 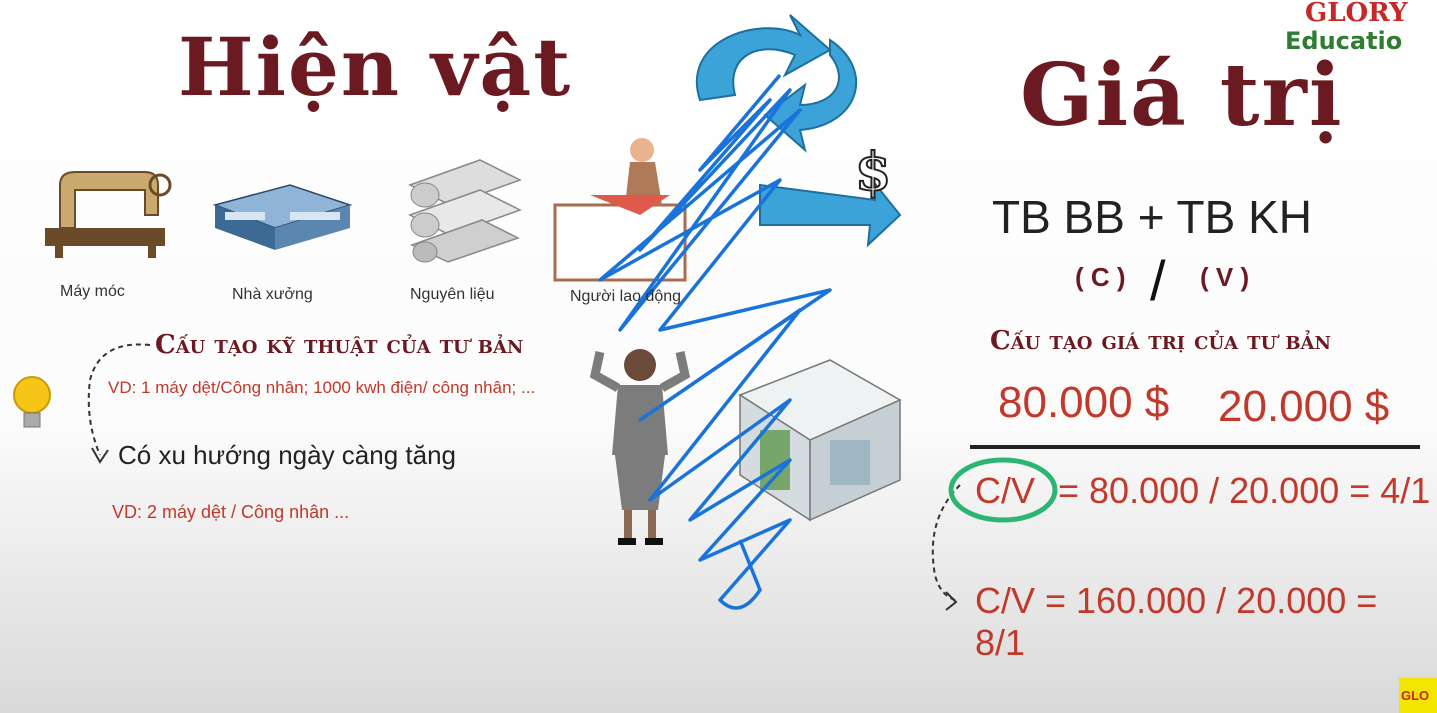 What do you see at coordinates (1160, 341) in the screenshot?
I see `right-subtitle: Cấu tạo giá trị của tư bản` at bounding box center [1160, 341].